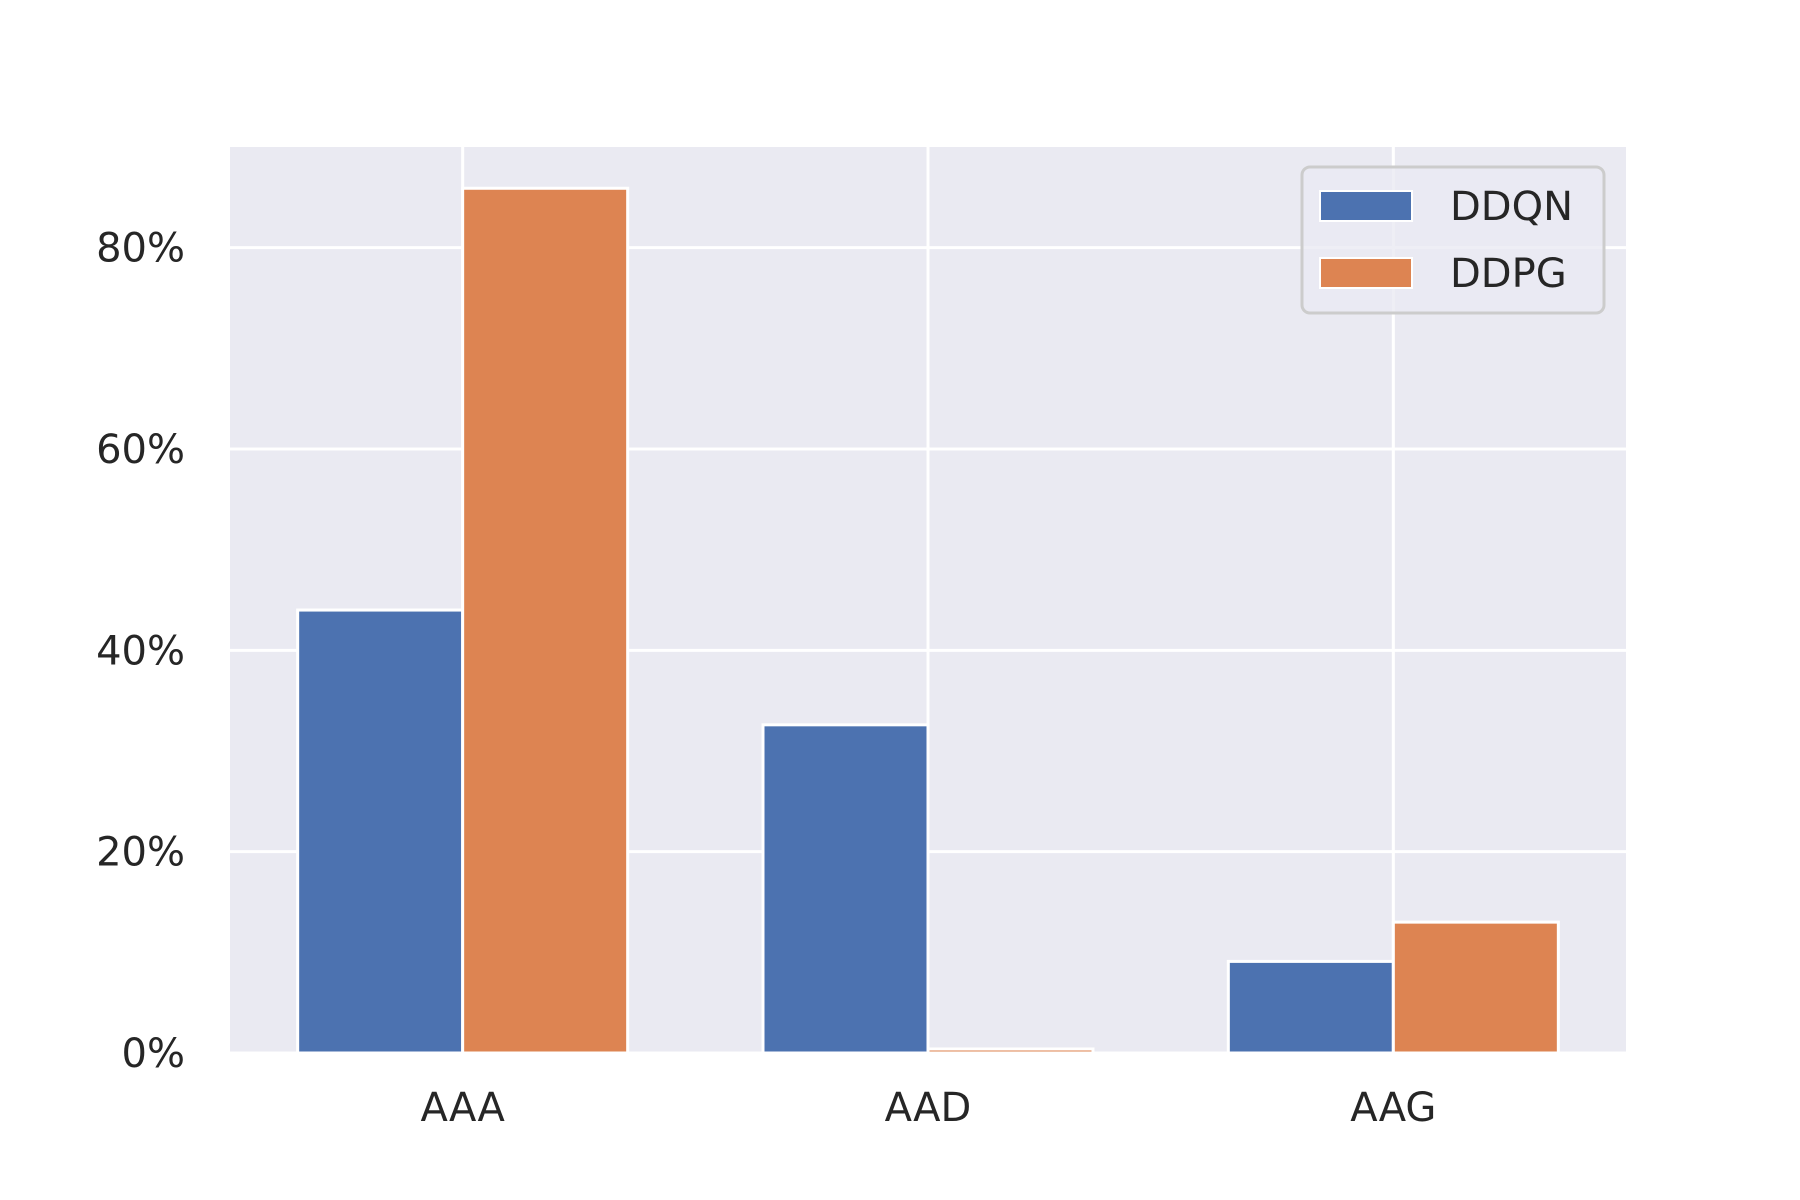 The image size is (1800, 1200). What do you see at coordinates (463, 1108) in the screenshot?
I see `x-tick-label: AAA` at bounding box center [463, 1108].